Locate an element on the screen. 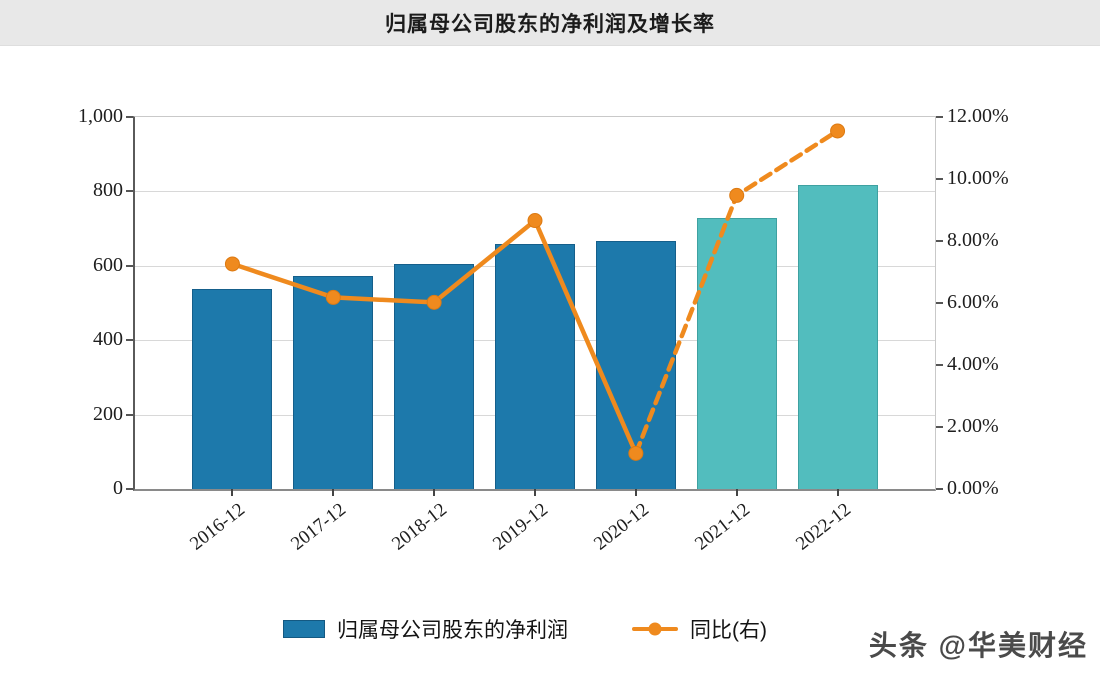 This screenshot has height=676, width=1100. left-axis-label: 800 is located at coordinates (108, 190).